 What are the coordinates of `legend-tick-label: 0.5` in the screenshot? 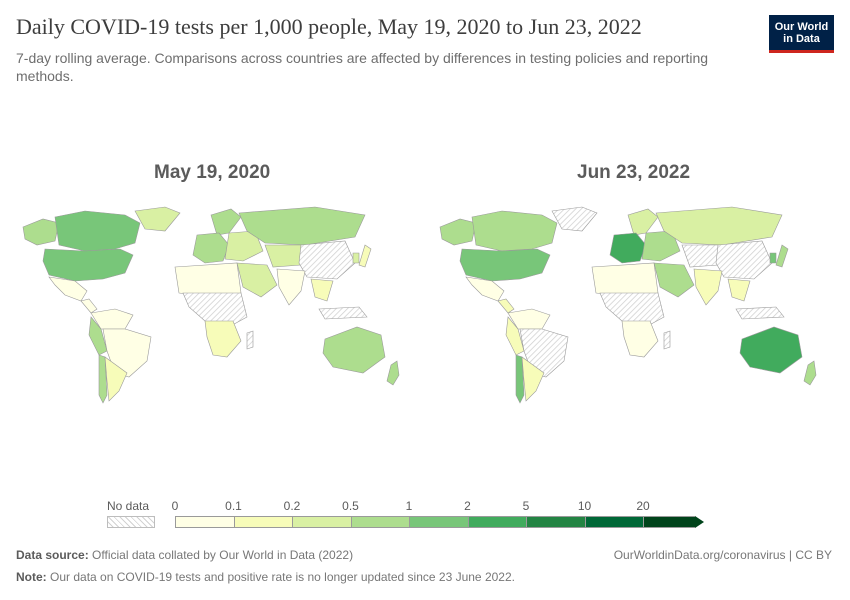 It's located at (350, 506).